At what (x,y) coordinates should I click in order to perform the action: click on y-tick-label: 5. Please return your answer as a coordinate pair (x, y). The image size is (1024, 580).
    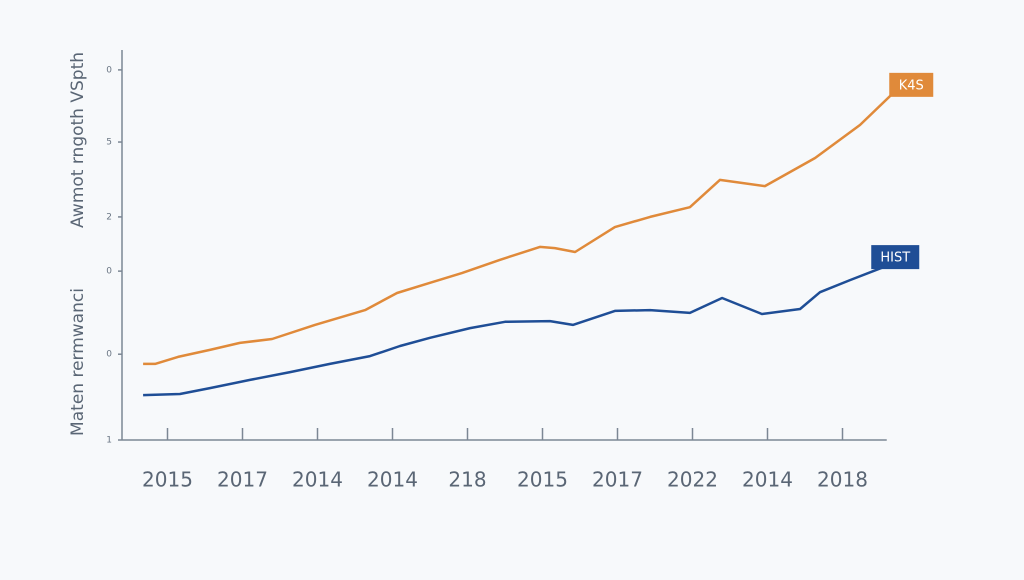
    Looking at the image, I should click on (109, 143).